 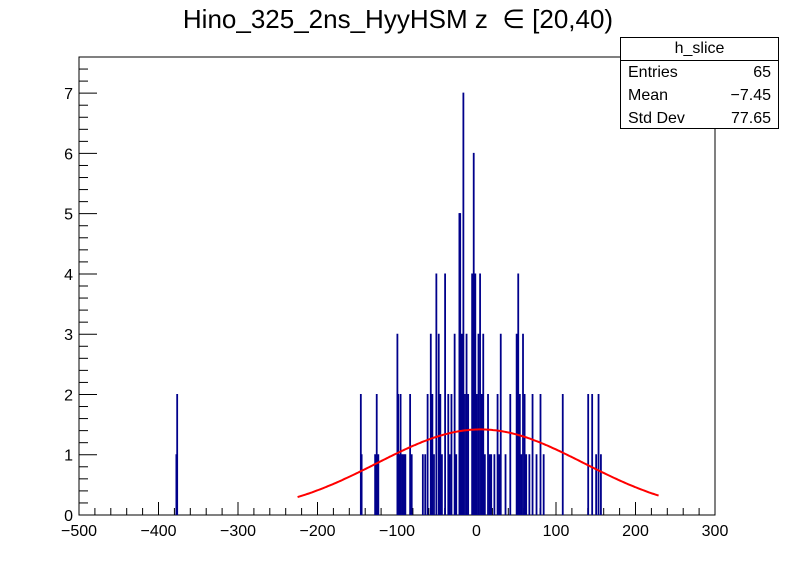 I want to click on x-tick-label: 100, so click(x=556, y=531).